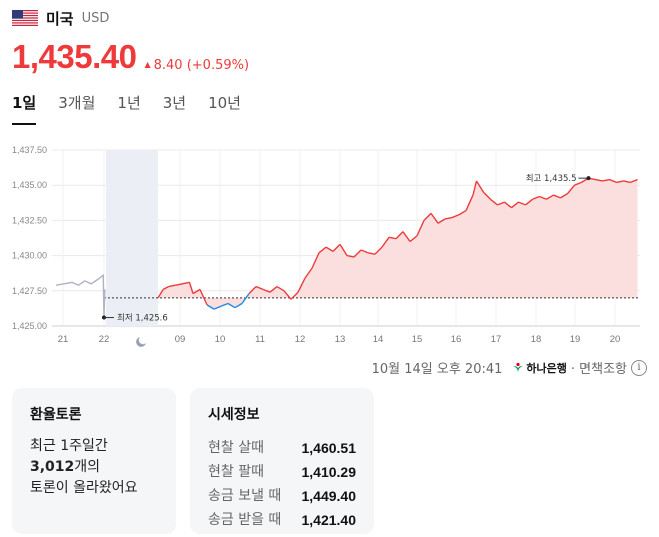  I want to click on tab-3years: 3년, so click(174, 103).